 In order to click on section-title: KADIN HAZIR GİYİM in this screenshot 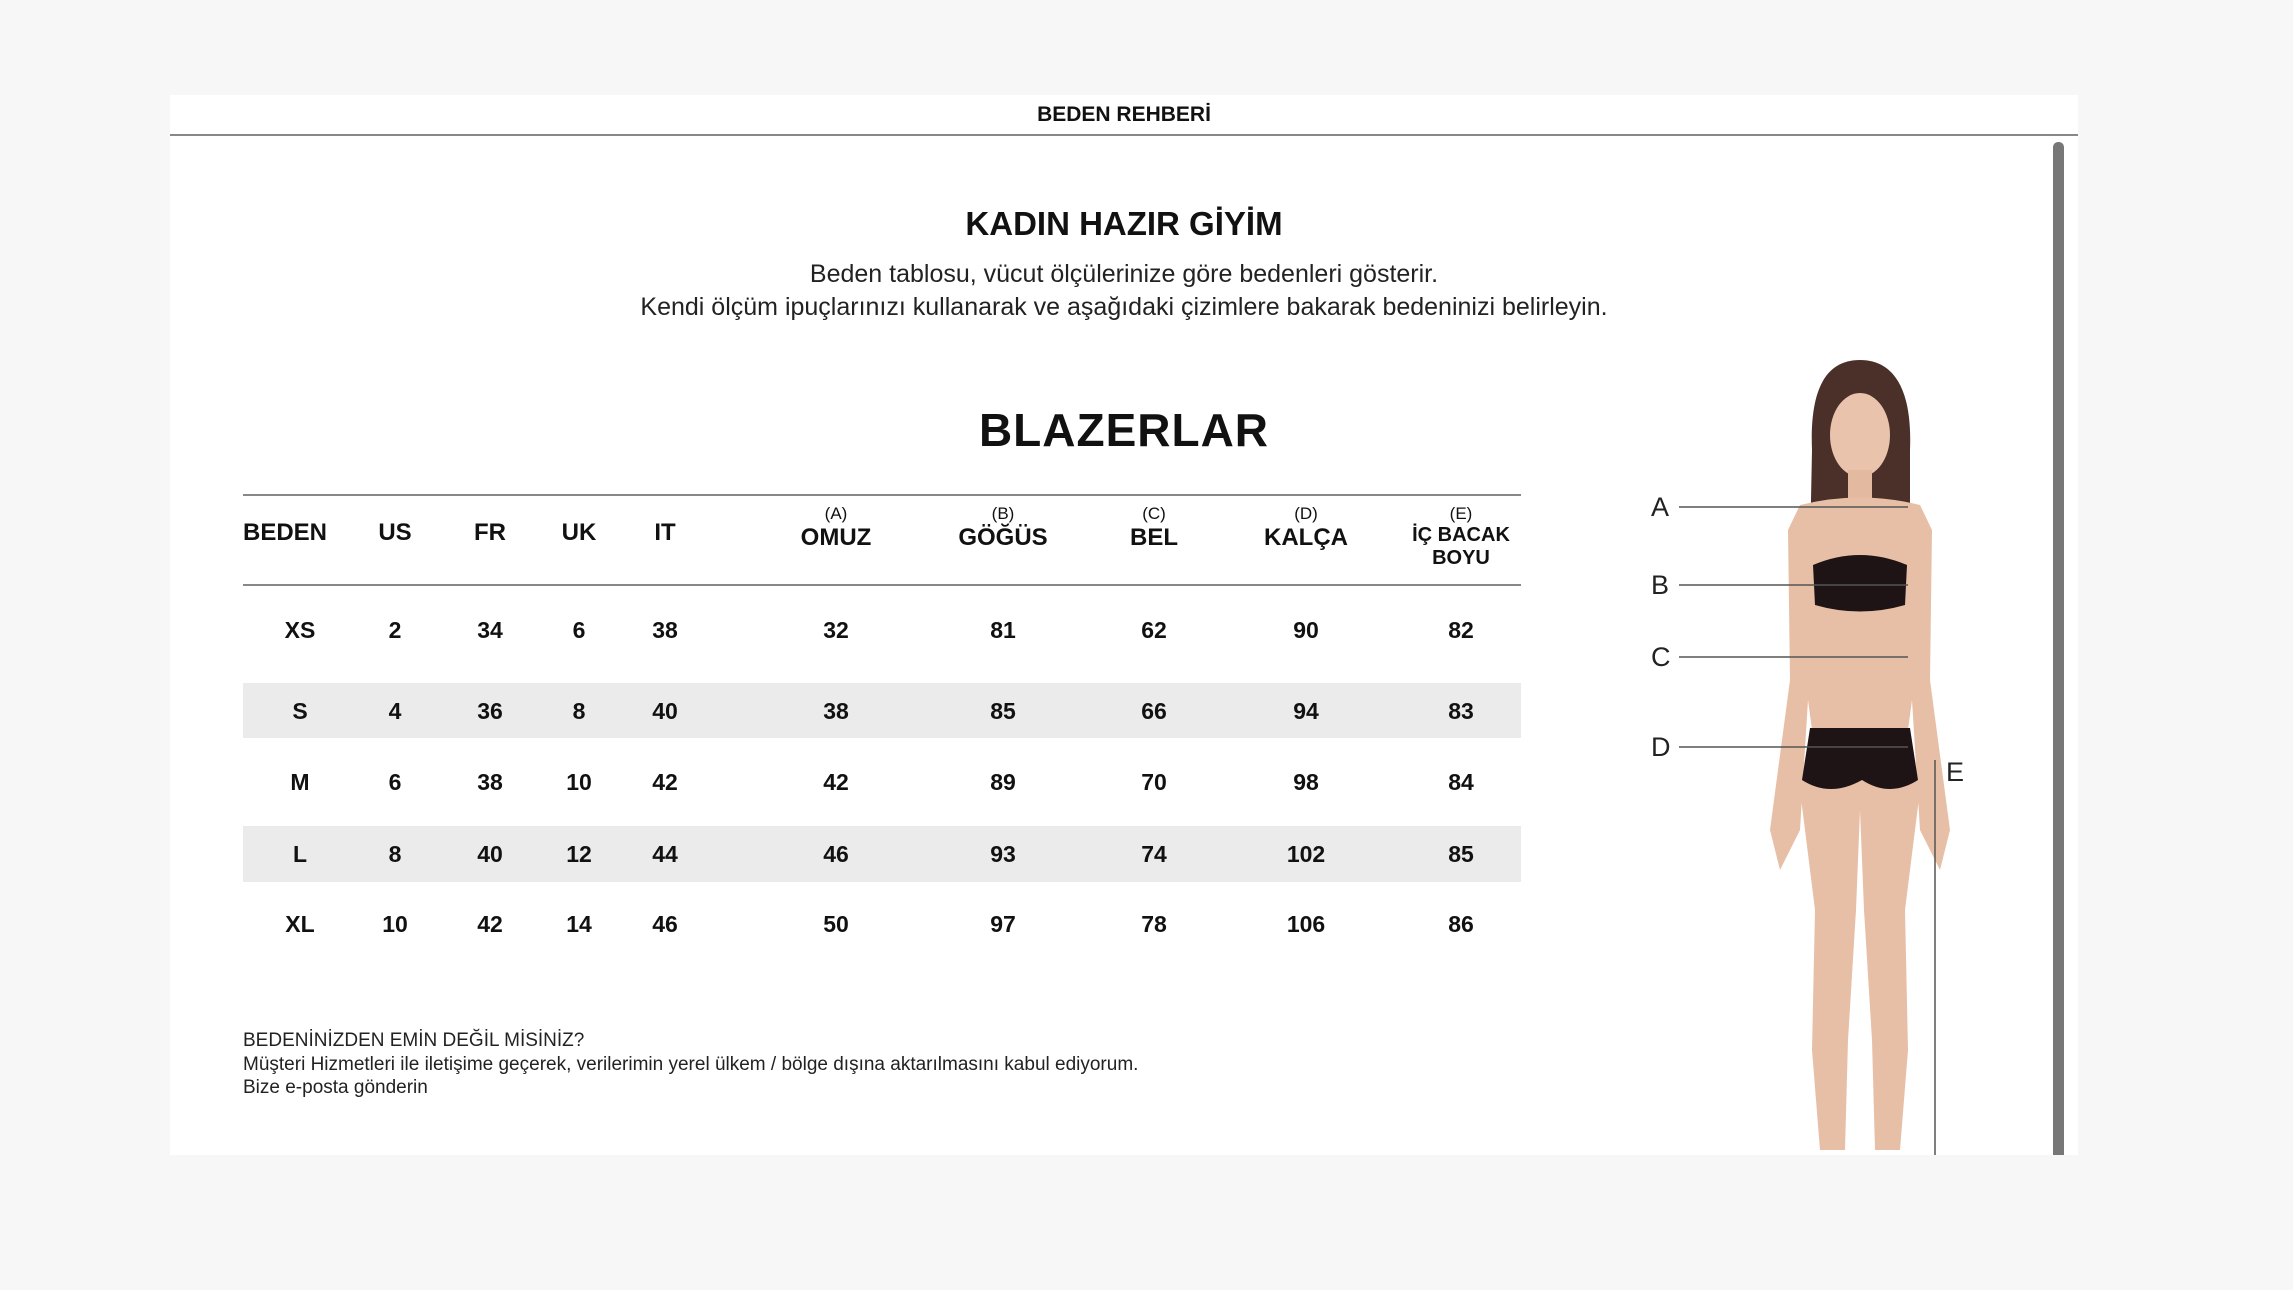, I will do `click(1124, 223)`.